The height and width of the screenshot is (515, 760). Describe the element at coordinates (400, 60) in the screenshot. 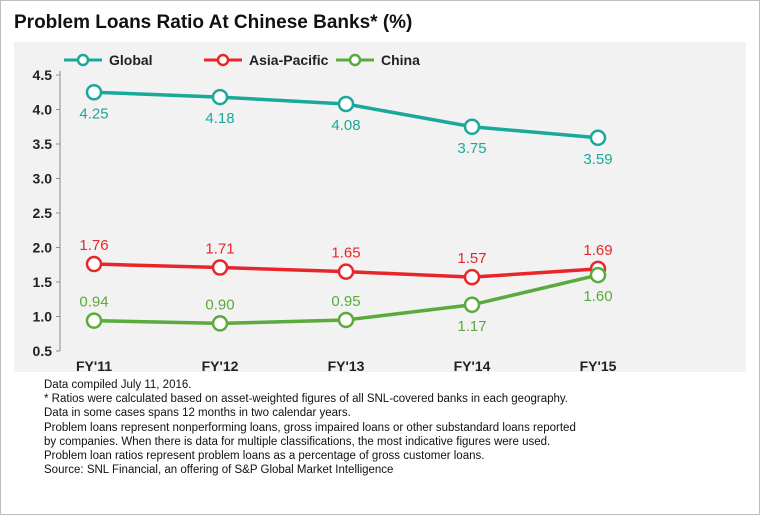

I see `legend-entry-label: China` at that location.